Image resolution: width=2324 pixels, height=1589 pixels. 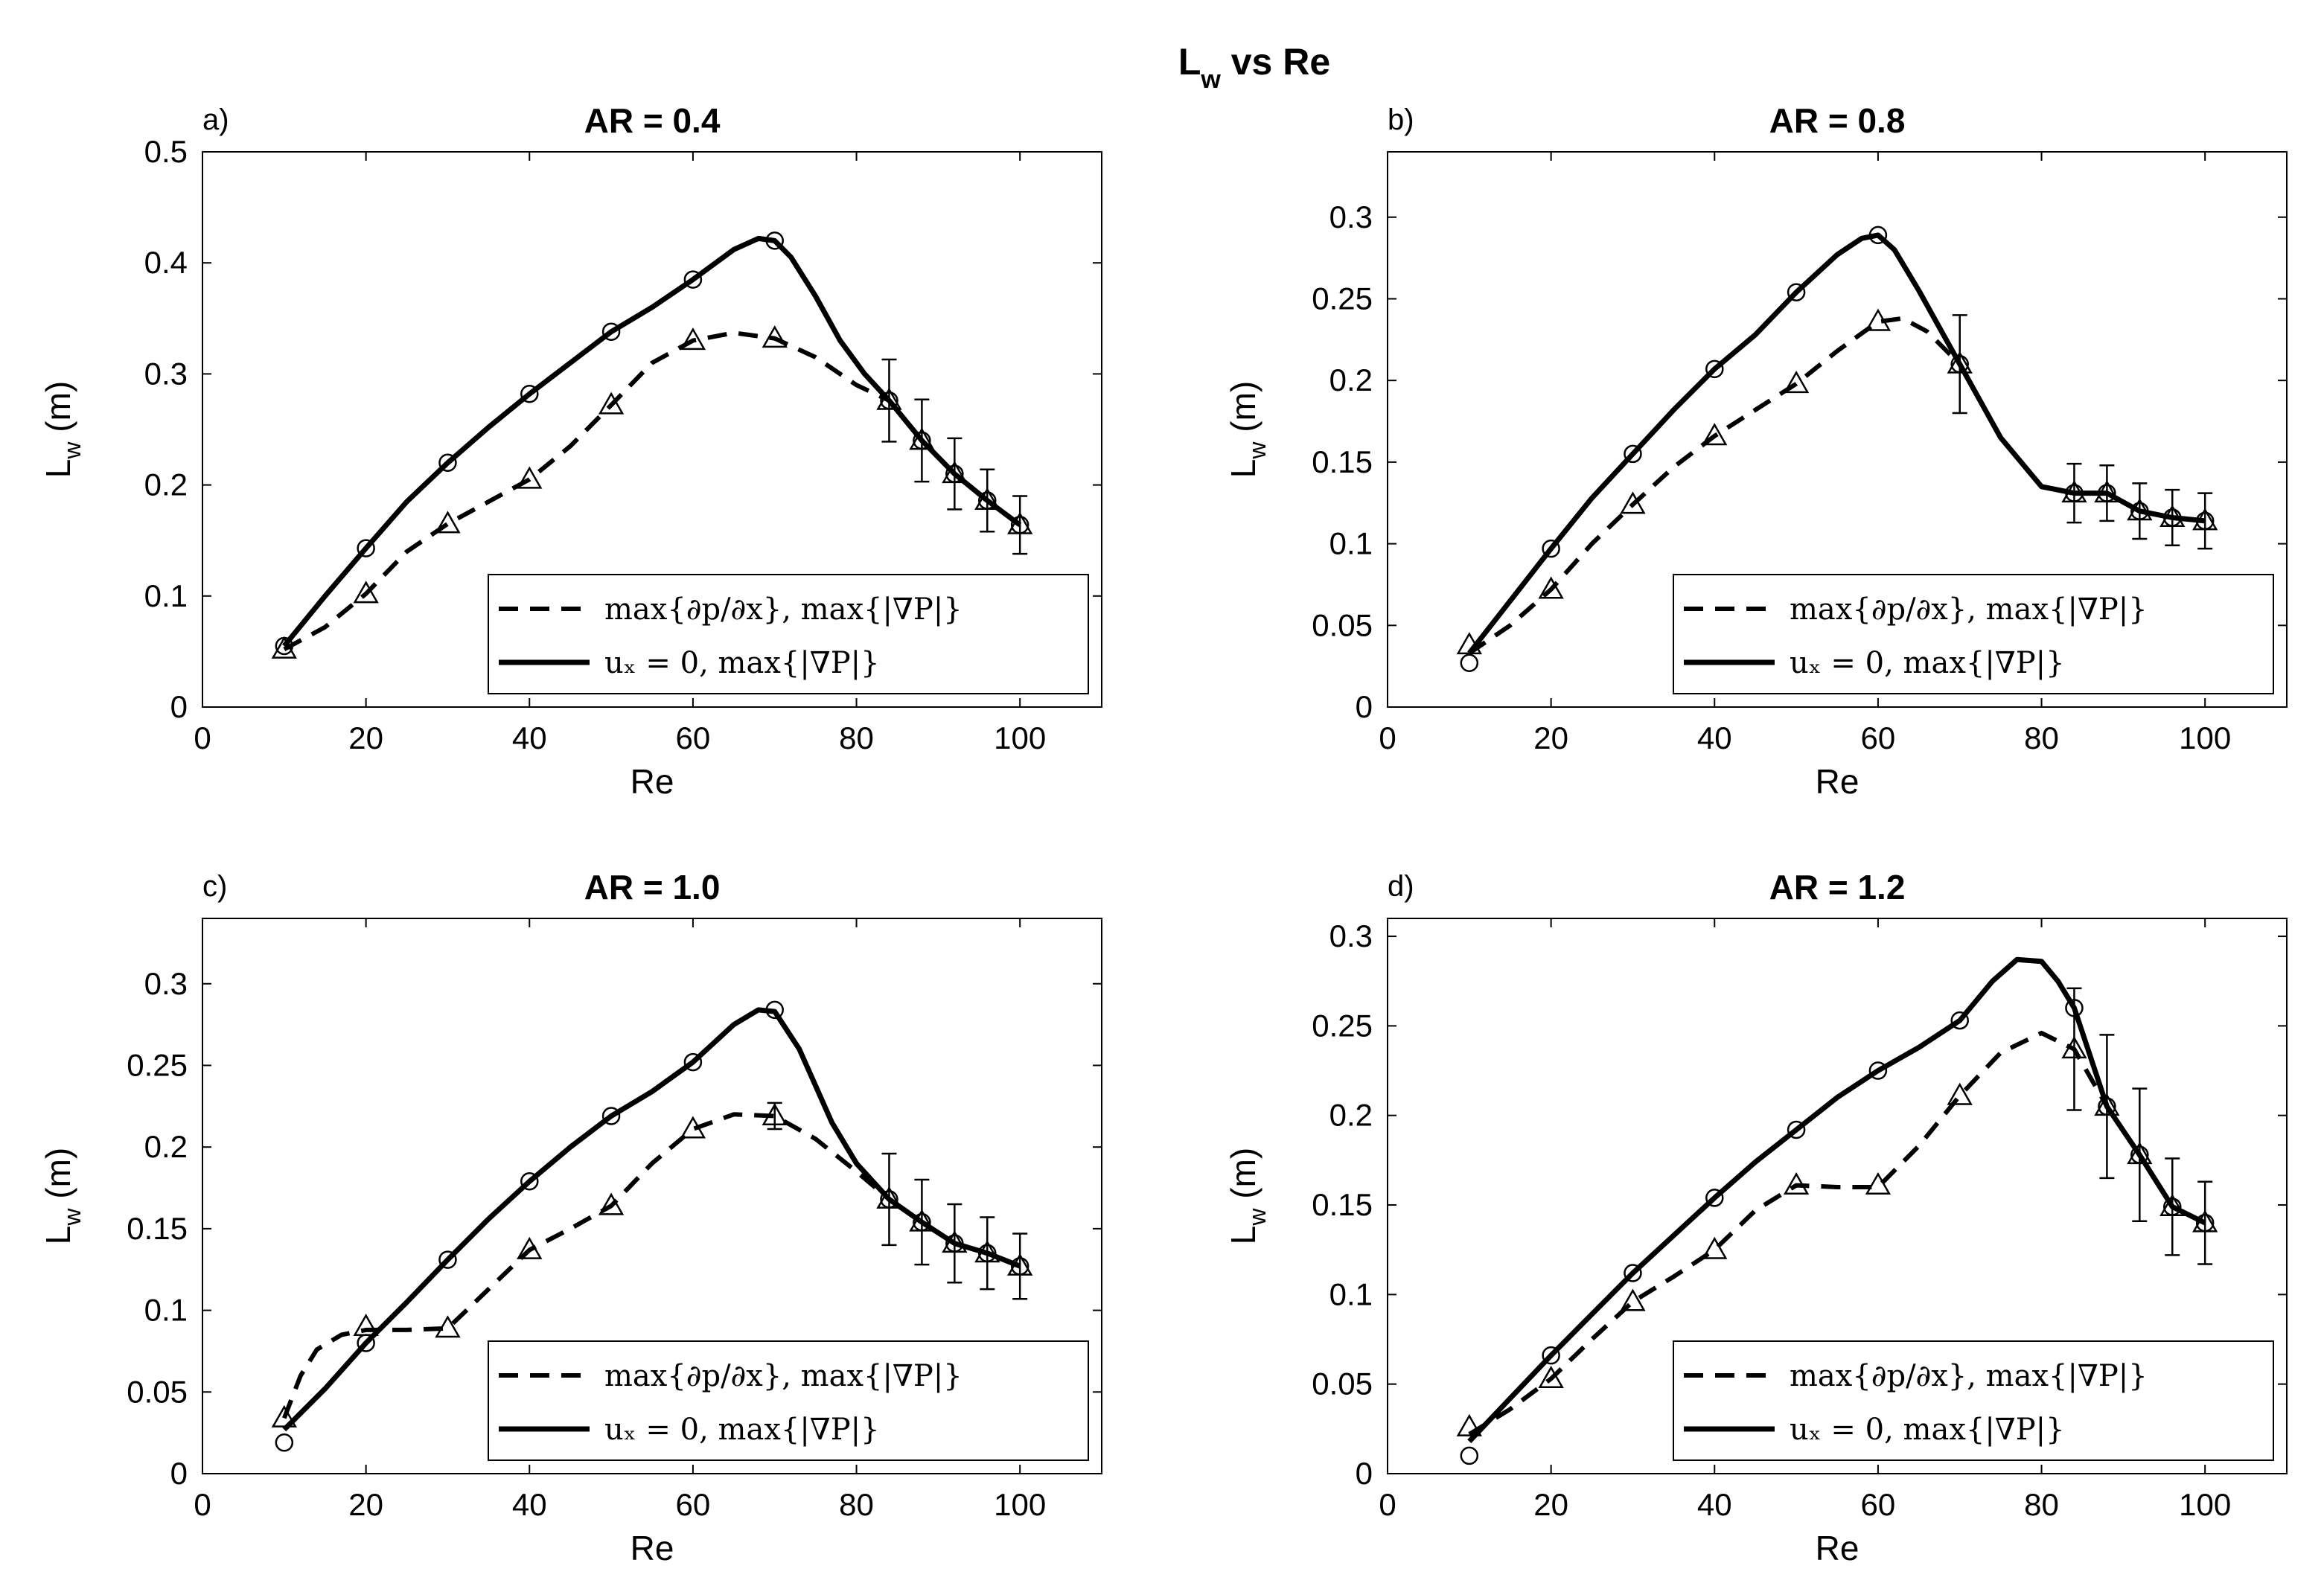 I want to click on legend: max{∂p/∂x}, max{|∇P|} uₓ = 0, max{|∇P|}, so click(x=788, y=634).